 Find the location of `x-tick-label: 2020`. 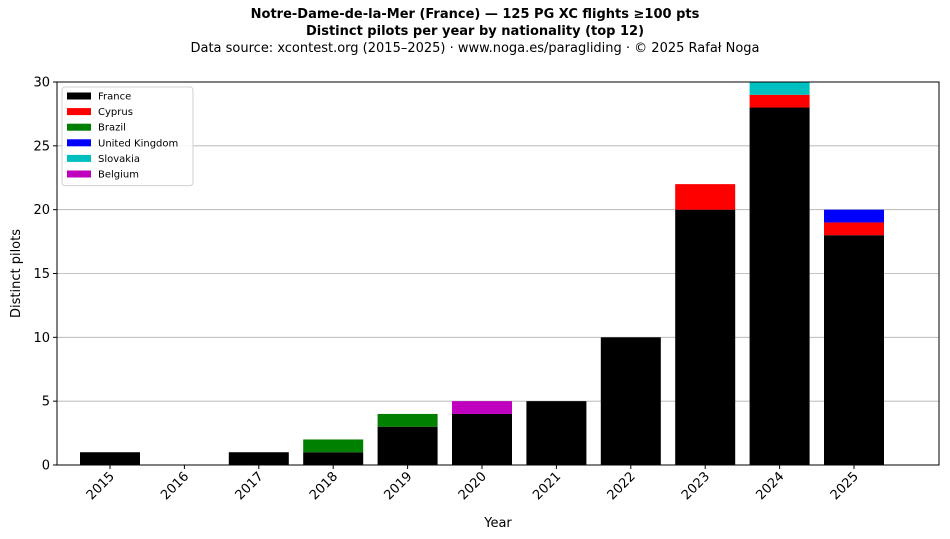

x-tick-label: 2020 is located at coordinates (473, 486).